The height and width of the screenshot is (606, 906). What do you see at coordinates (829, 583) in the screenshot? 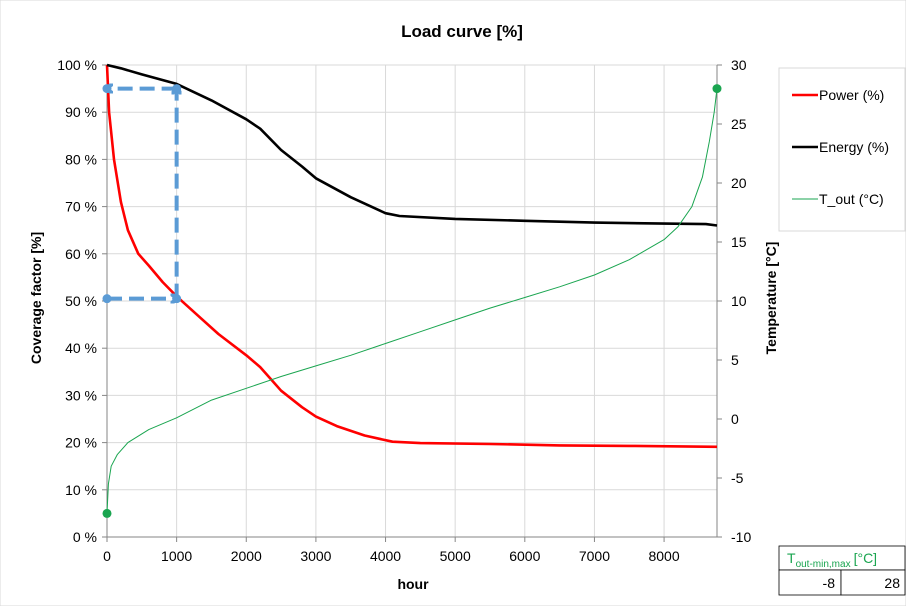
I see `table-min-value: -8` at bounding box center [829, 583].